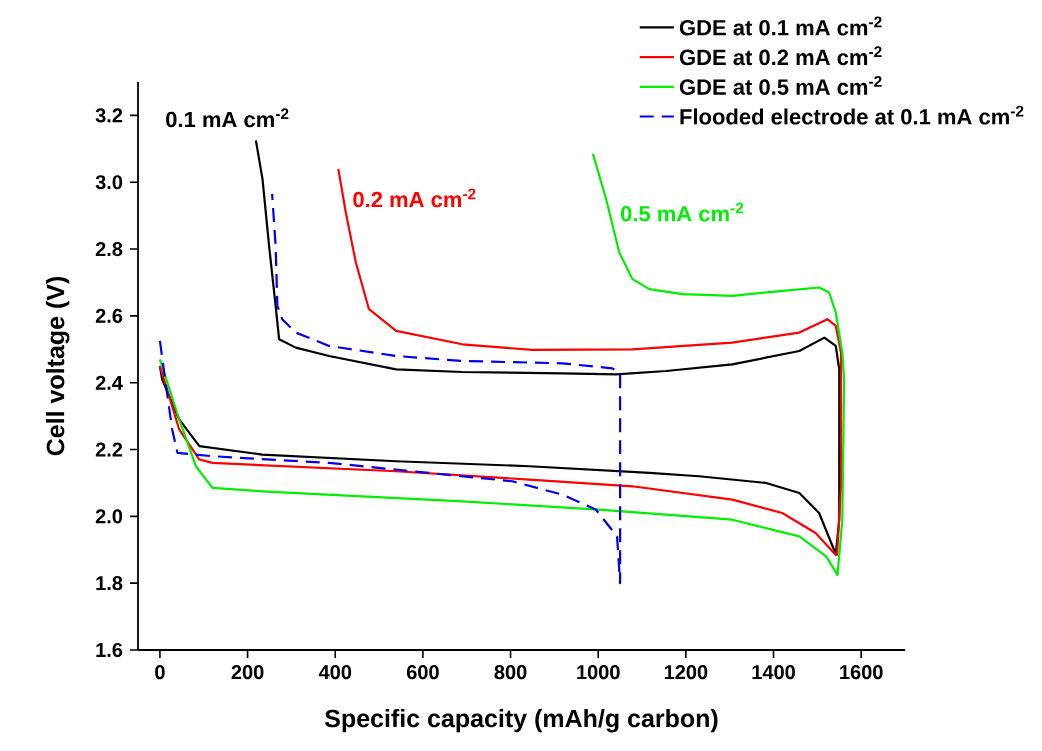  Describe the element at coordinates (686, 672) in the screenshot. I see `x-tick-label: 1200` at that location.